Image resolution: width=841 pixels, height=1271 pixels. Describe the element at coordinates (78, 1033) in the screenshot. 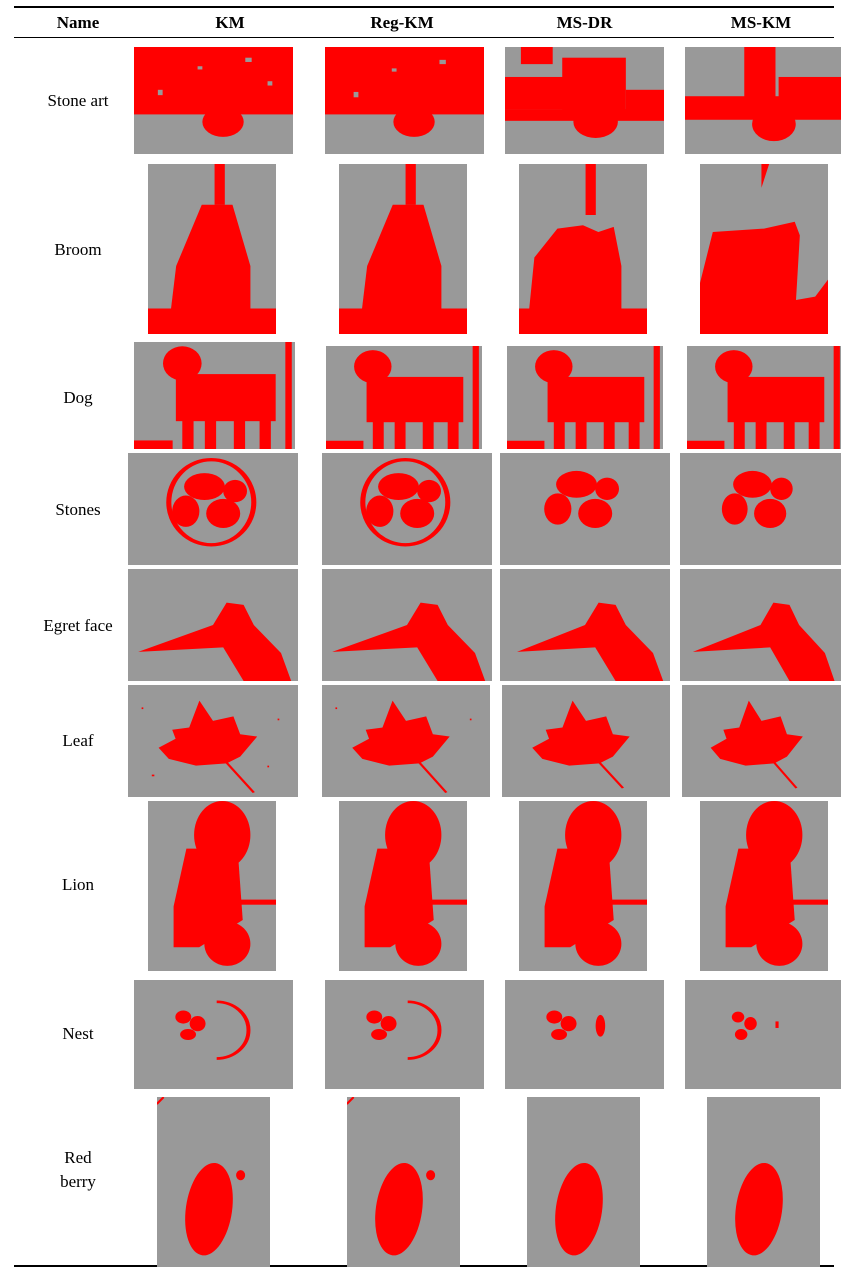

I see `row-label-nest: Nest` at that location.